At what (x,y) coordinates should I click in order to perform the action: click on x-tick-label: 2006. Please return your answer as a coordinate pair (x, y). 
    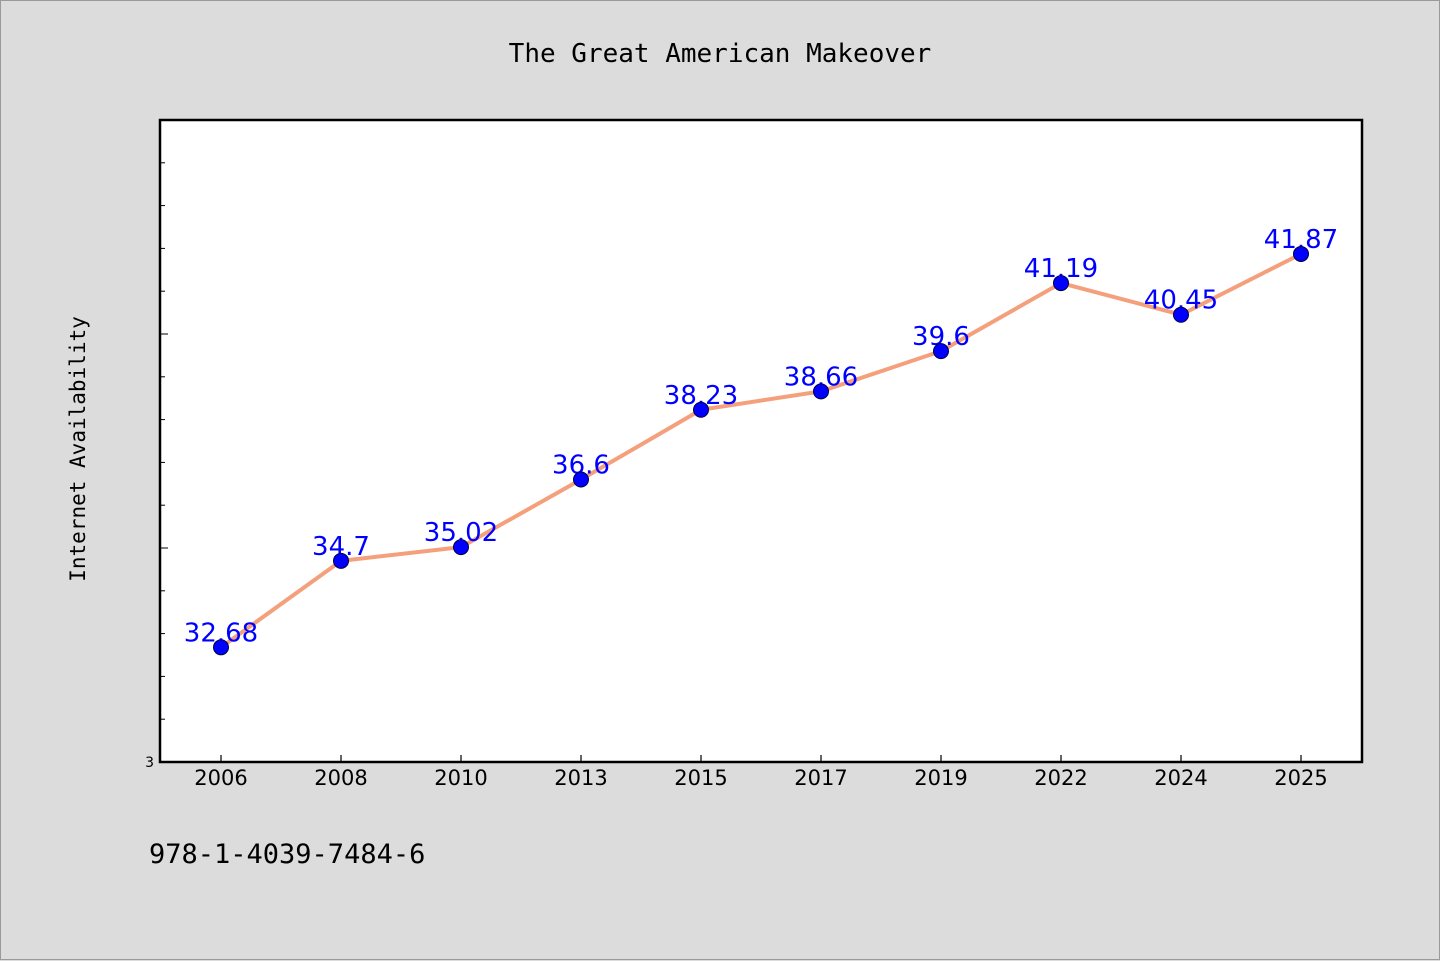
    Looking at the image, I should click on (220, 778).